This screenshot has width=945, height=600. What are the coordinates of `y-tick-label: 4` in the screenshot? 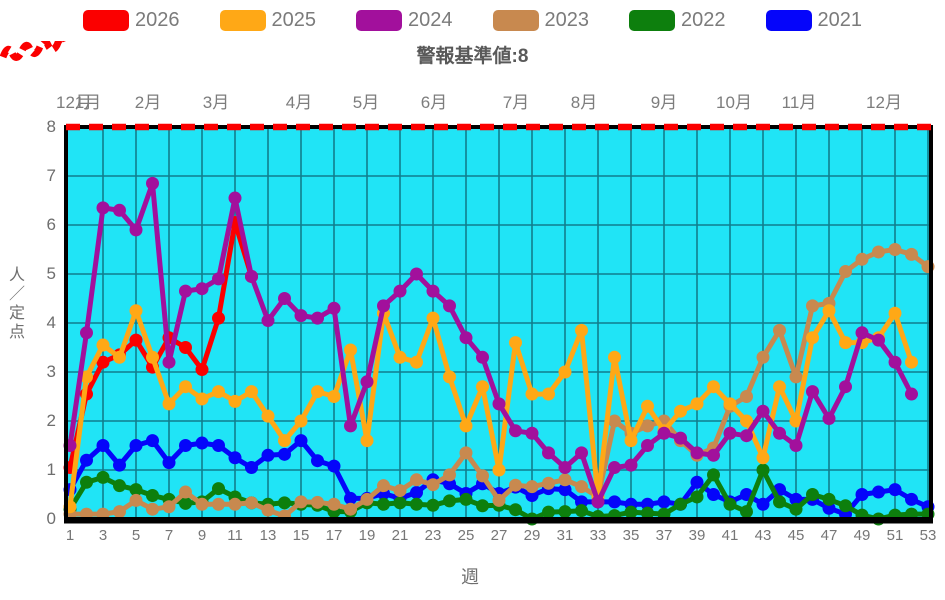 It's located at (51, 322).